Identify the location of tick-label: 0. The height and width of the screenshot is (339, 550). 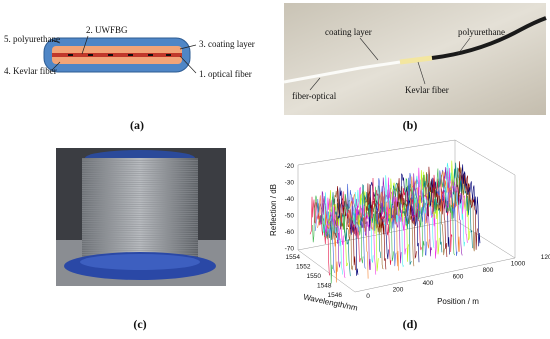
(368, 296).